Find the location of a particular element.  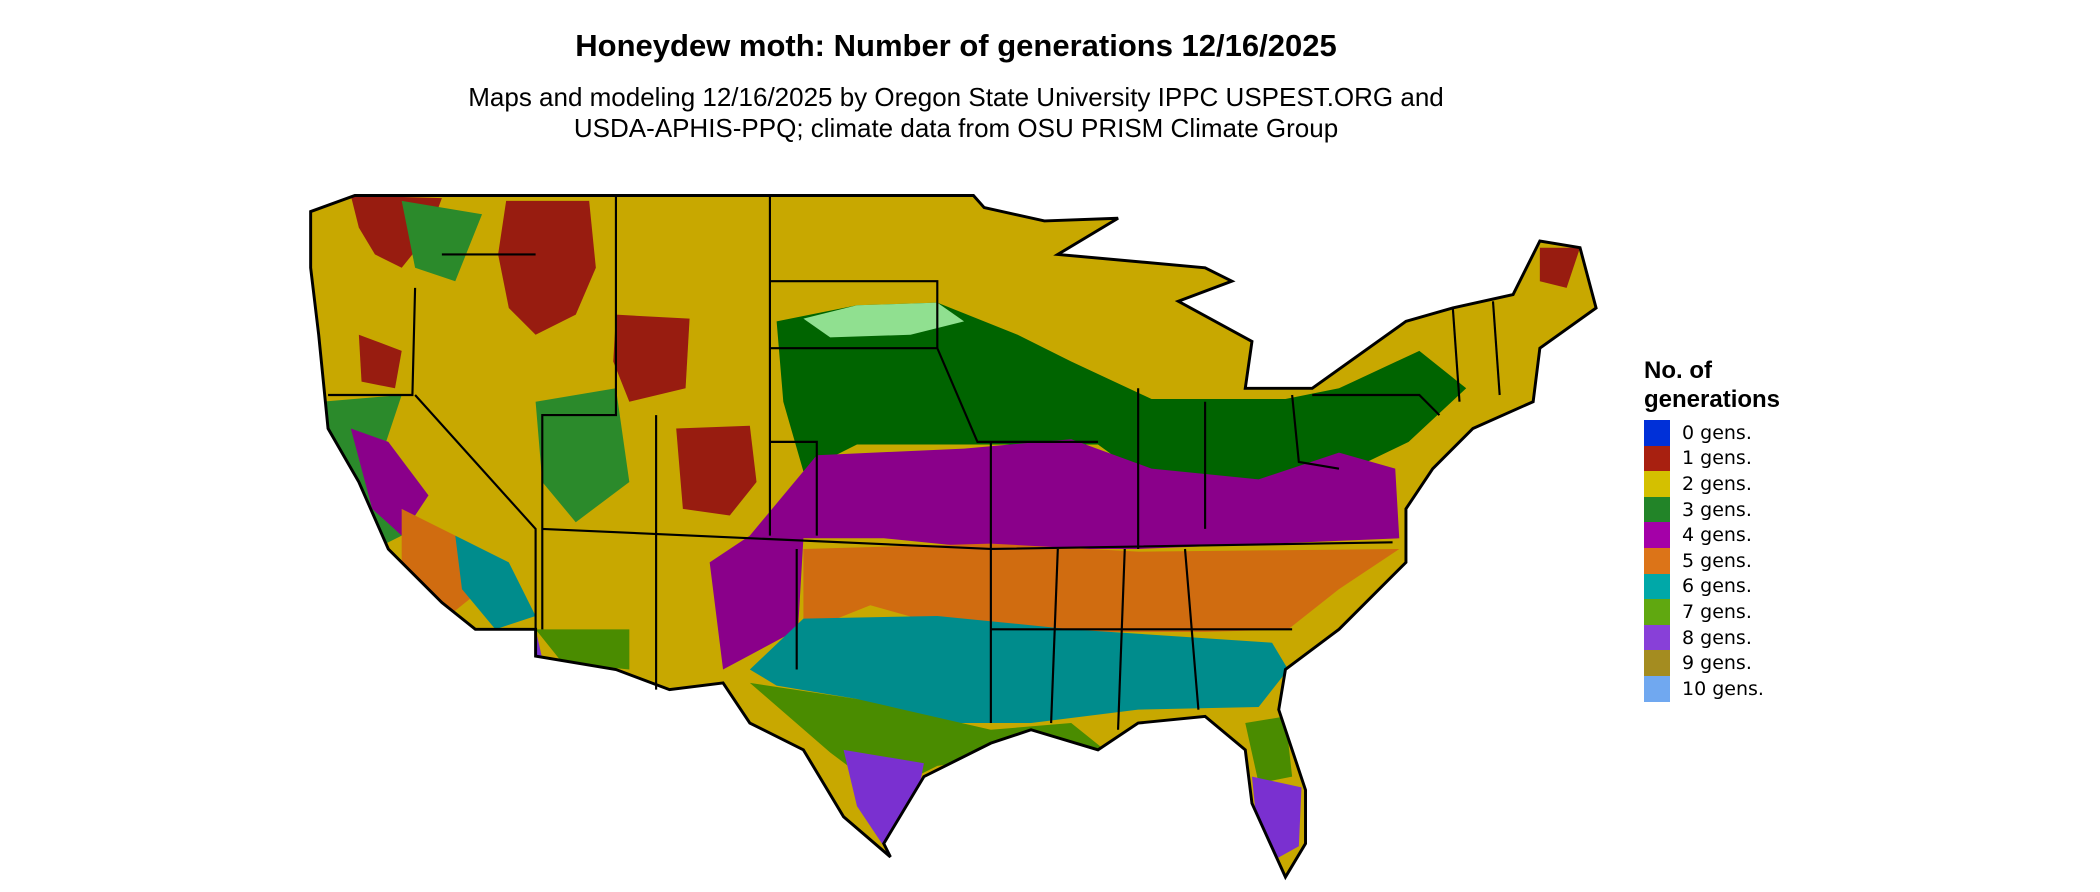

region-7gens-florida is located at coordinates (1269, 750).